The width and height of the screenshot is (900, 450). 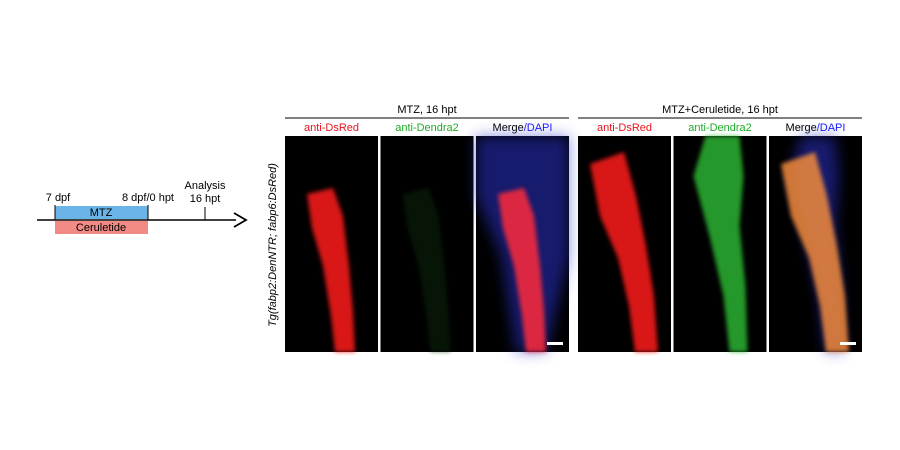 I want to click on treatment-end-label: 8 dpf/0 hpt, so click(x=148, y=198).